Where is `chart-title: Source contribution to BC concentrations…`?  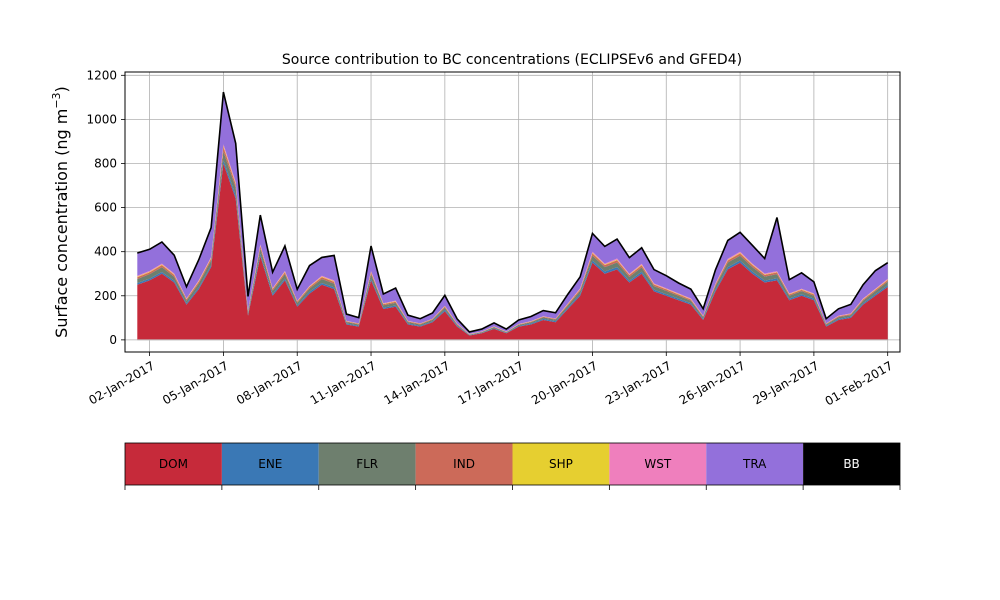
chart-title: Source contribution to BC concentrations… is located at coordinates (512, 60).